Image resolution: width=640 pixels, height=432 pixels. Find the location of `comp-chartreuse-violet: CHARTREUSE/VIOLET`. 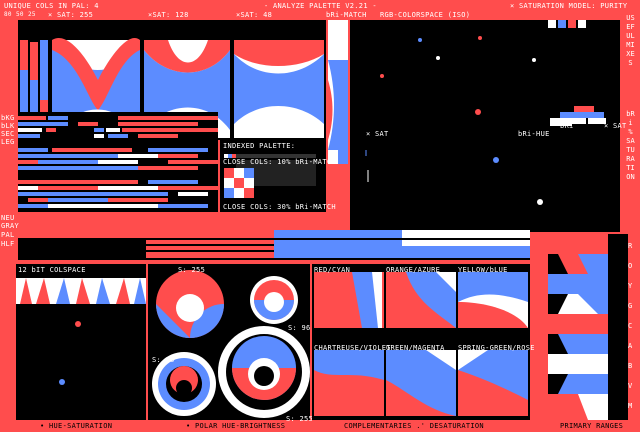

comp-chartreuse-violet: CHARTREUSE/VIOLET is located at coordinates (352, 348).